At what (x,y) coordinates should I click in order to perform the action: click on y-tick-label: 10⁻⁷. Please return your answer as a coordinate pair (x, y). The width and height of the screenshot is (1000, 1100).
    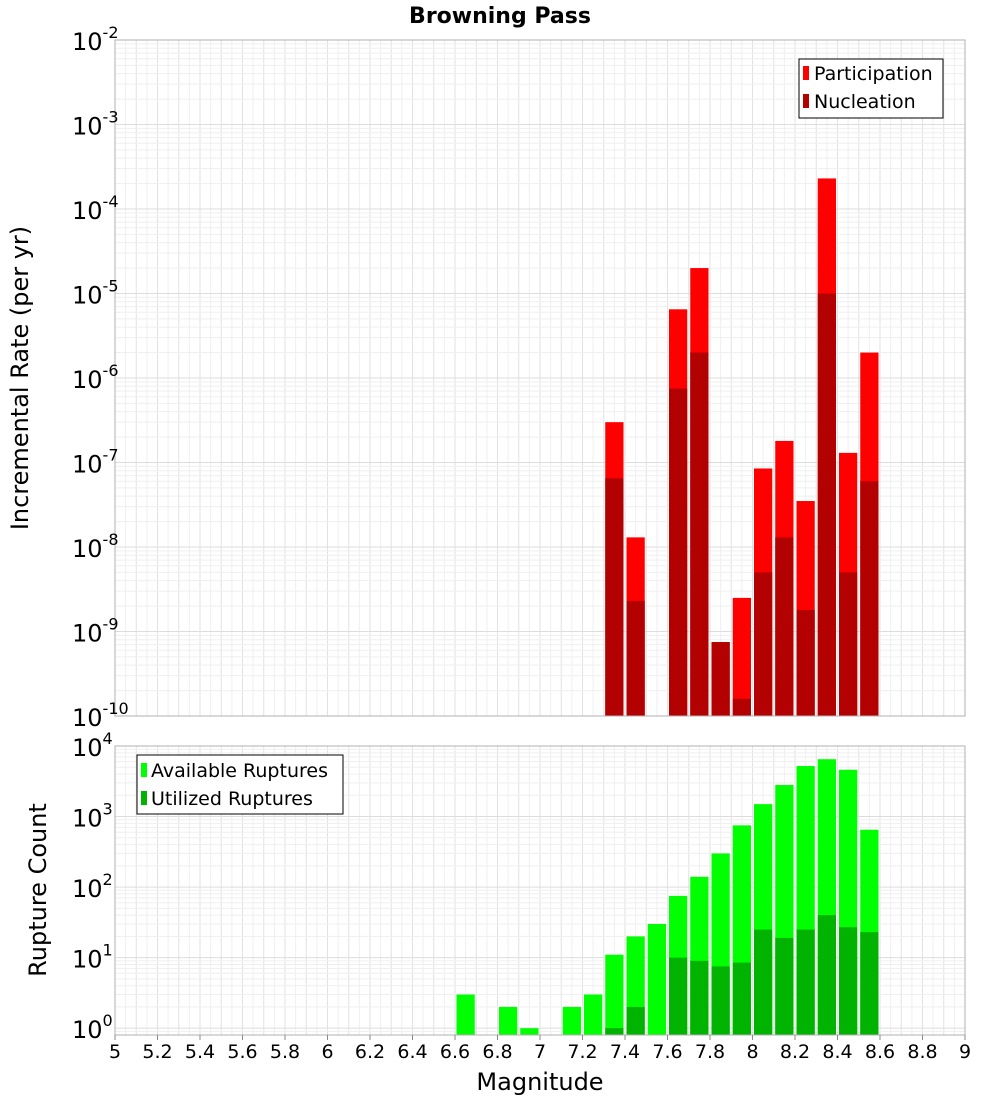
    Looking at the image, I should click on (95, 462).